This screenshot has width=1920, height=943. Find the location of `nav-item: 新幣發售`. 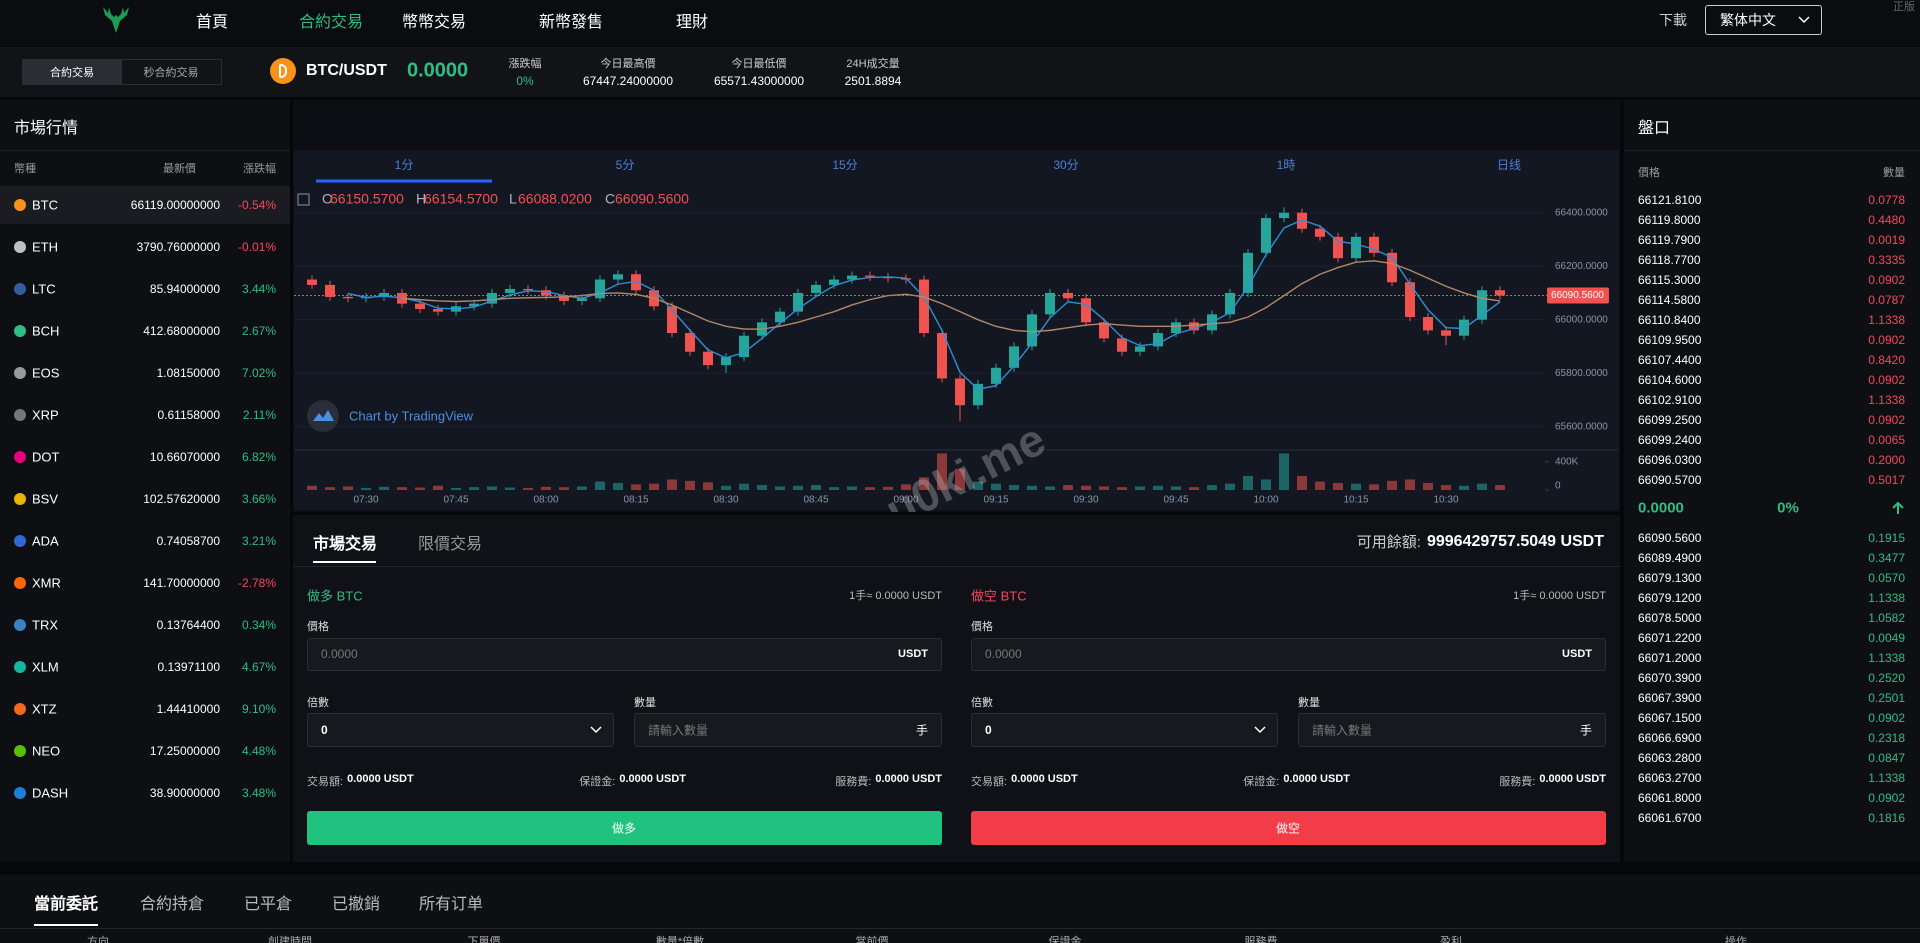

nav-item: 新幣發售 is located at coordinates (571, 22).